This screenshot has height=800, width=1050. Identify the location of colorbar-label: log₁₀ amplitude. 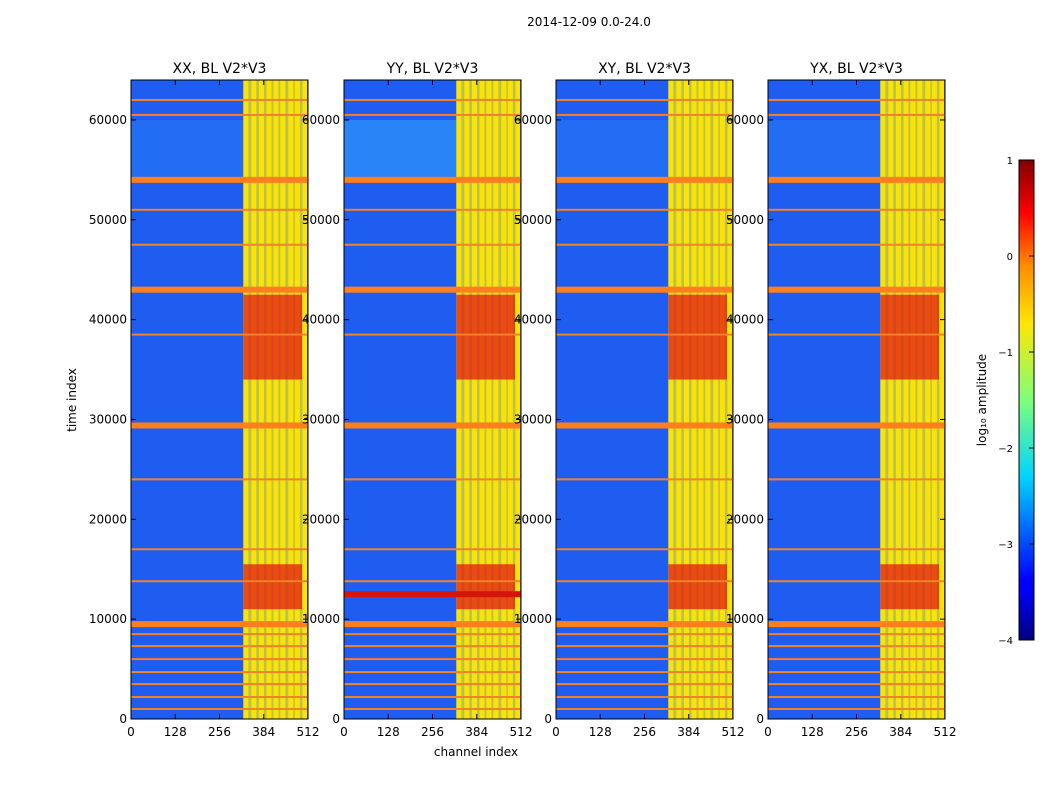
(982, 400).